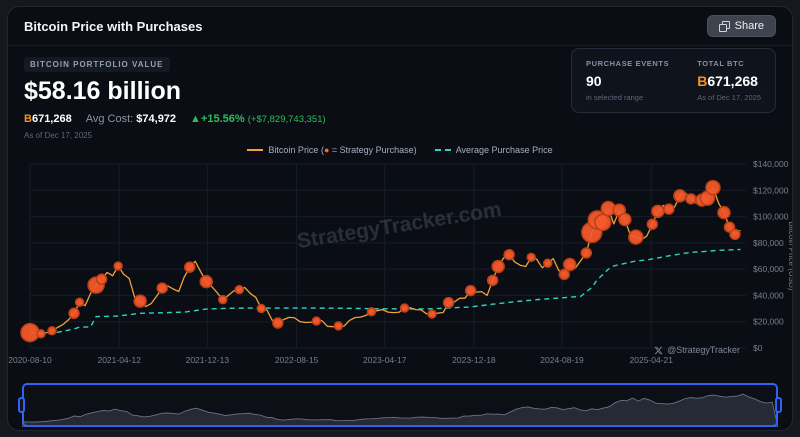 This screenshot has width=800, height=437. I want to click on svg-text: 2025-04-21, so click(652, 360).